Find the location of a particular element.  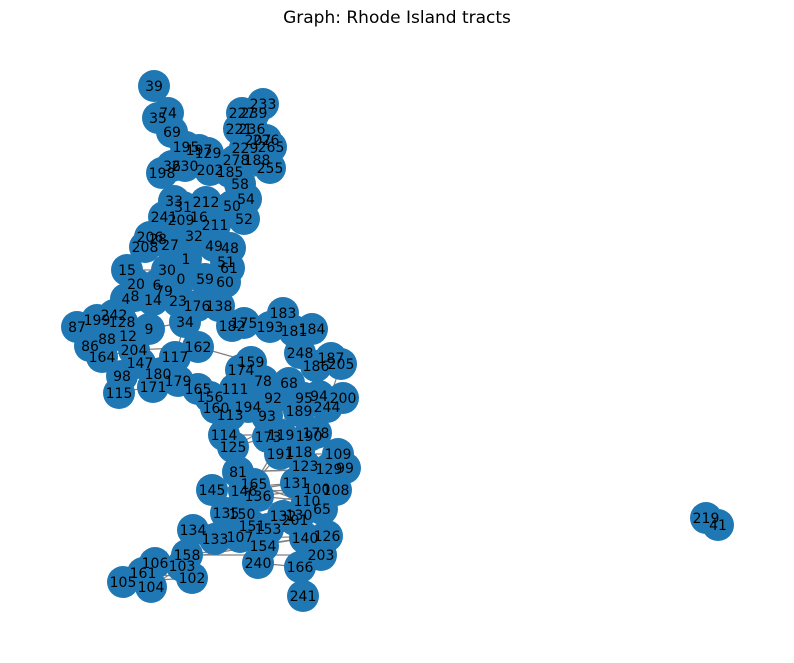

node-label: 4 is located at coordinates (126, 300).